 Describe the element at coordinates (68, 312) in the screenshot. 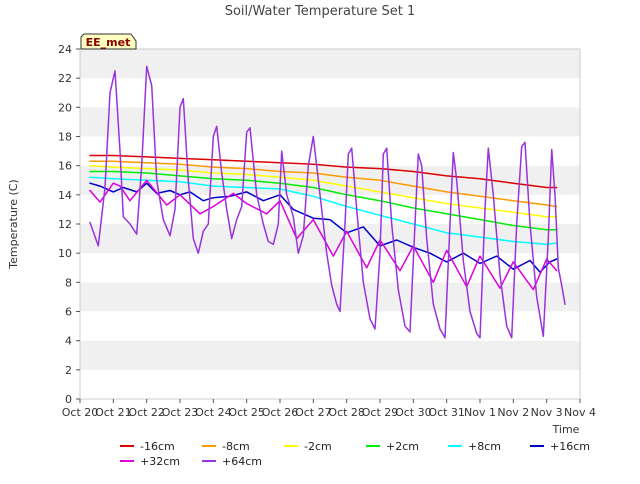

I see `y-tick-label: 6` at that location.